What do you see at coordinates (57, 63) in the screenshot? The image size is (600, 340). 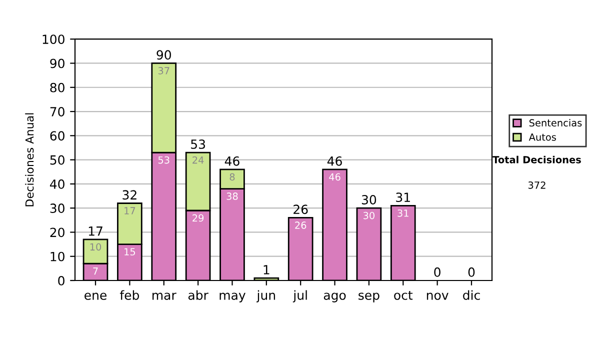 I see `y-tick-label: 90` at bounding box center [57, 63].